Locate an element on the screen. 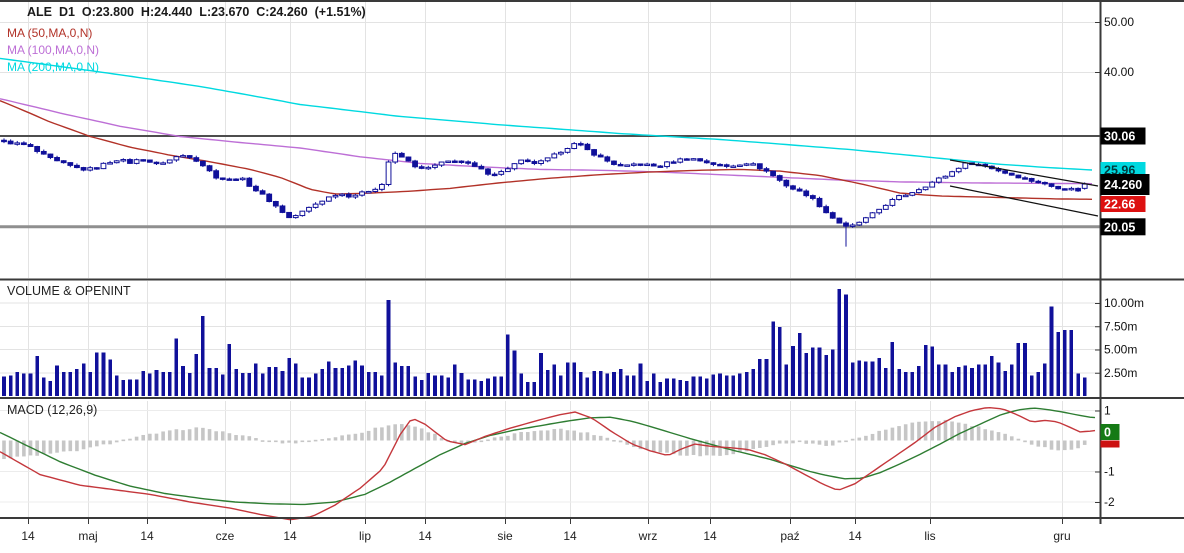 This screenshot has width=1184, height=553. svg-text: -2 is located at coordinates (1109, 502).